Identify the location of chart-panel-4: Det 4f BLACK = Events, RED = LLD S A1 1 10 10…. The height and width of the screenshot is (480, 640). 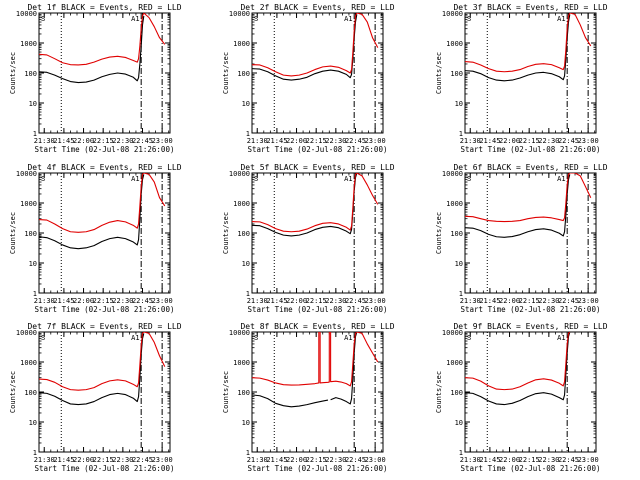
(95, 238).